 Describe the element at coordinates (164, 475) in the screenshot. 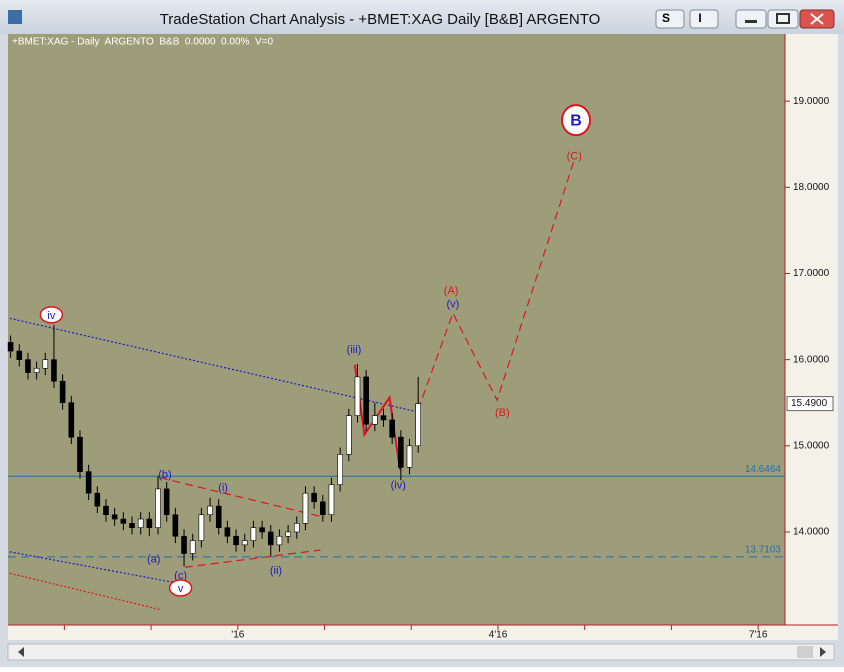

I see `wave-label: (b)` at that location.